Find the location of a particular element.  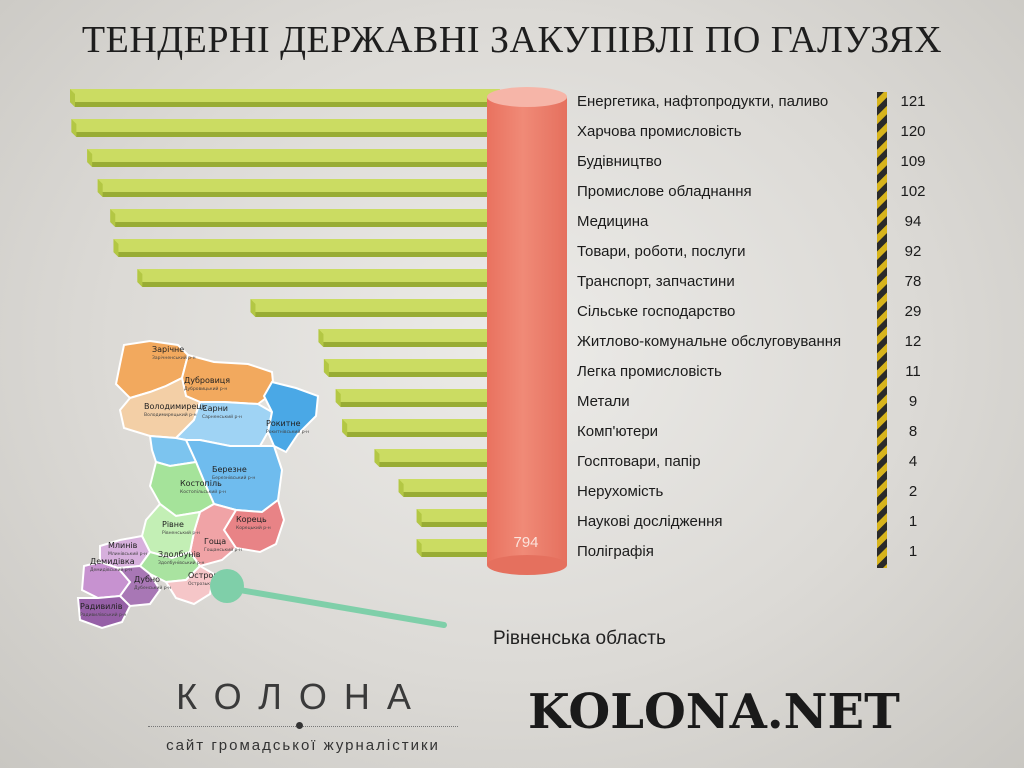

district-subname: Демидівський р-н is located at coordinates (111, 569).